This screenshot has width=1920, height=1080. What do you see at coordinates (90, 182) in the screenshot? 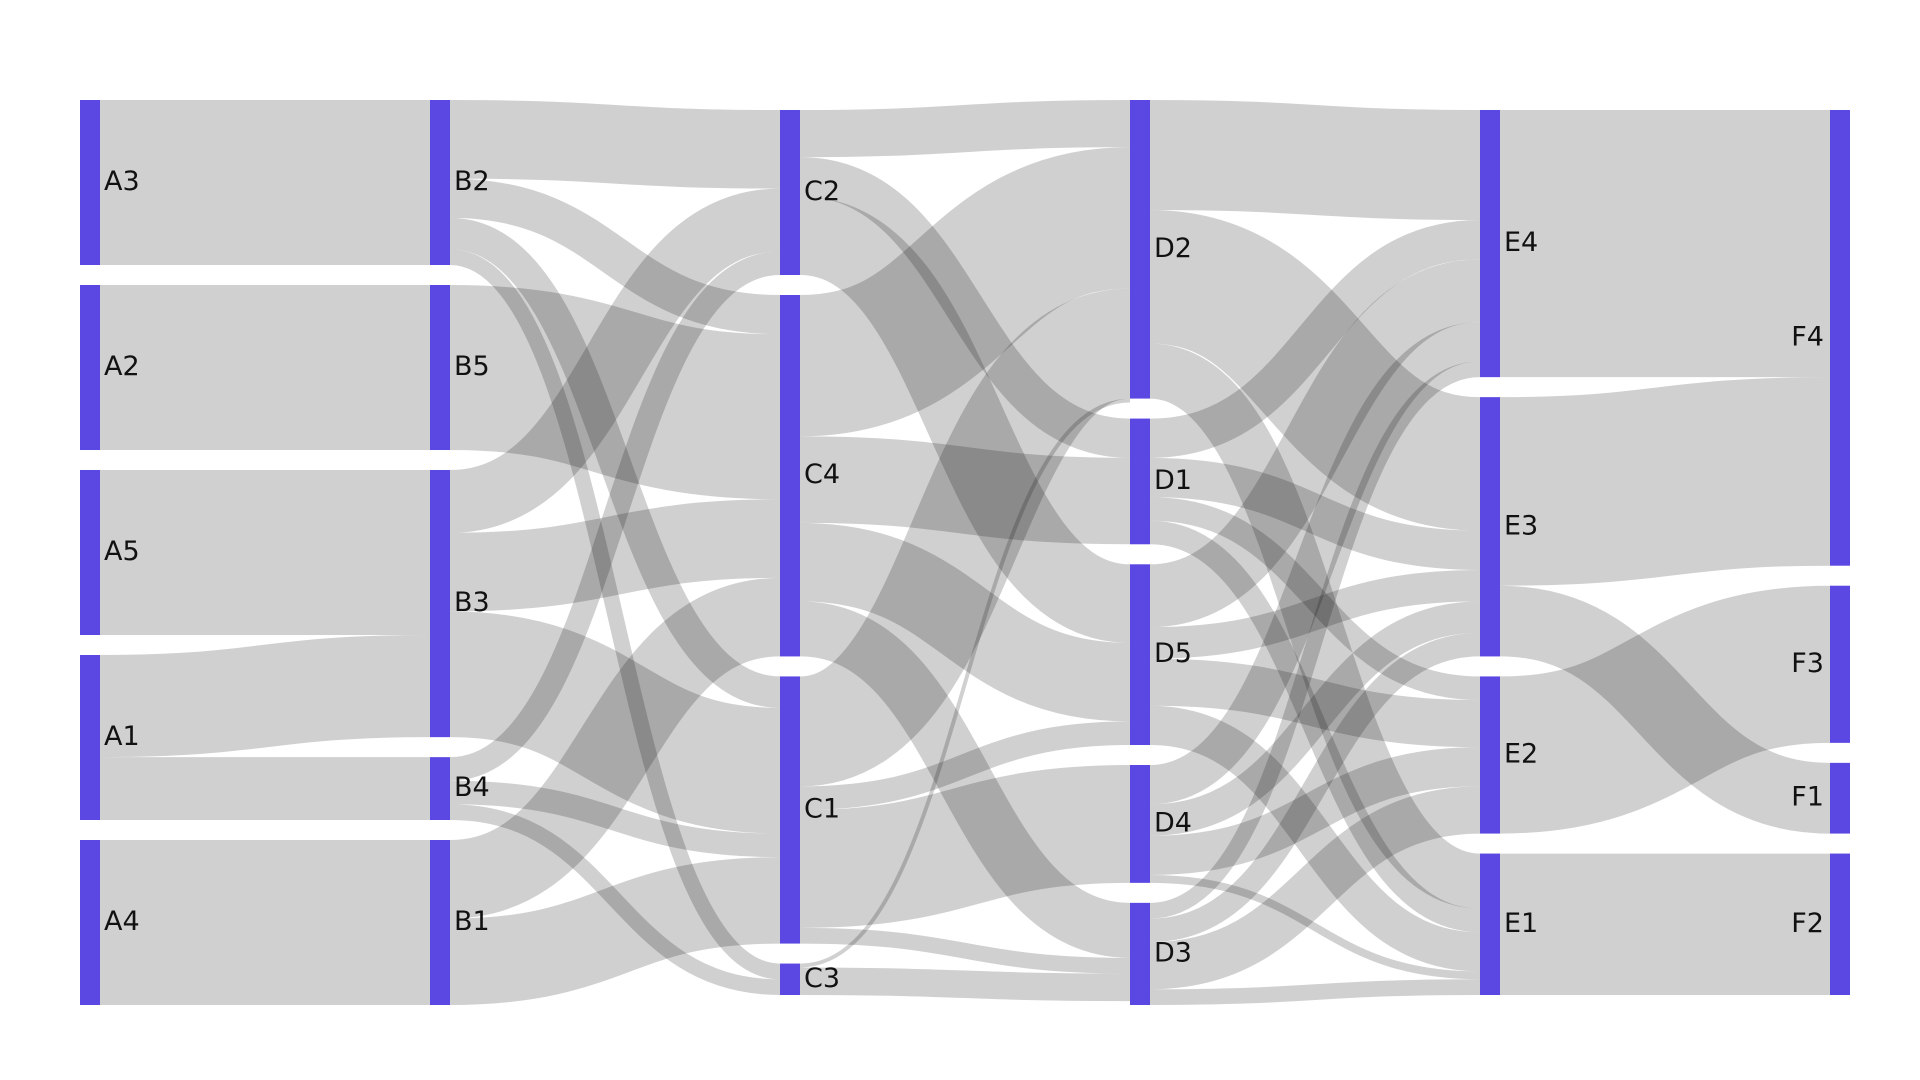
I see `node-A3` at bounding box center [90, 182].